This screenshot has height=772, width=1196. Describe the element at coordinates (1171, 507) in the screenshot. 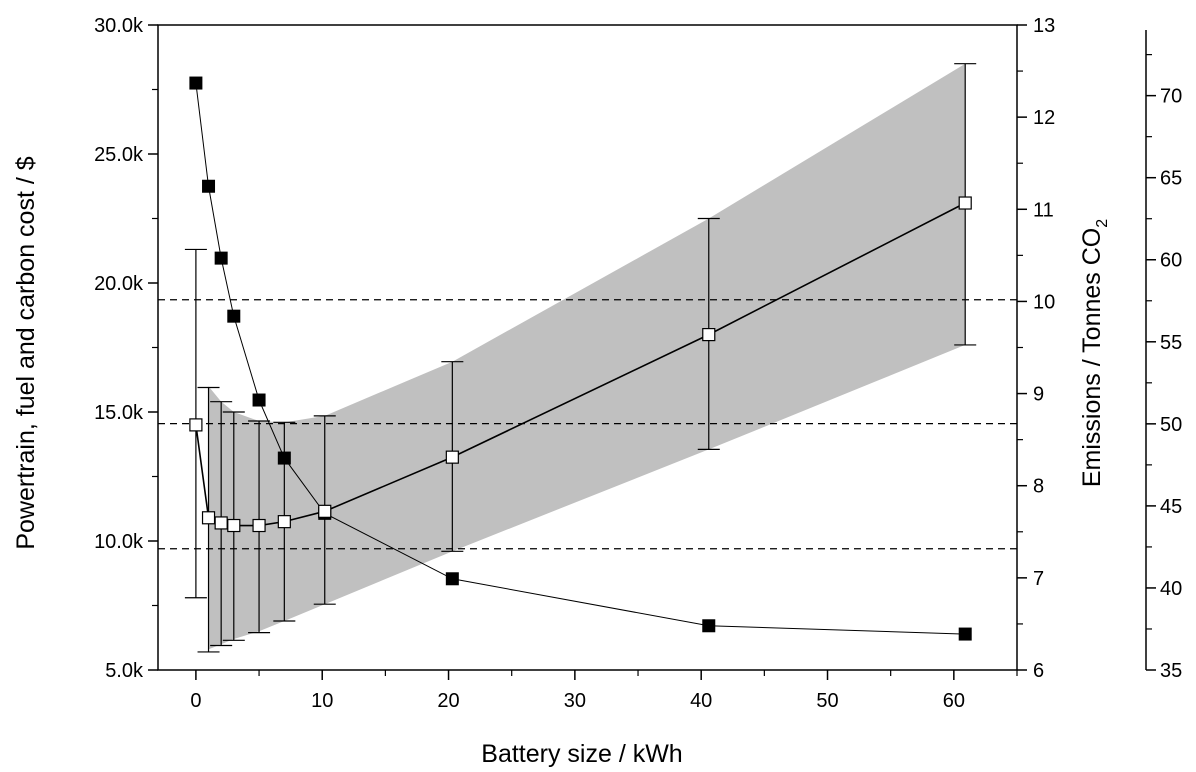

I see `y-far-right-tick-label: 45` at that location.